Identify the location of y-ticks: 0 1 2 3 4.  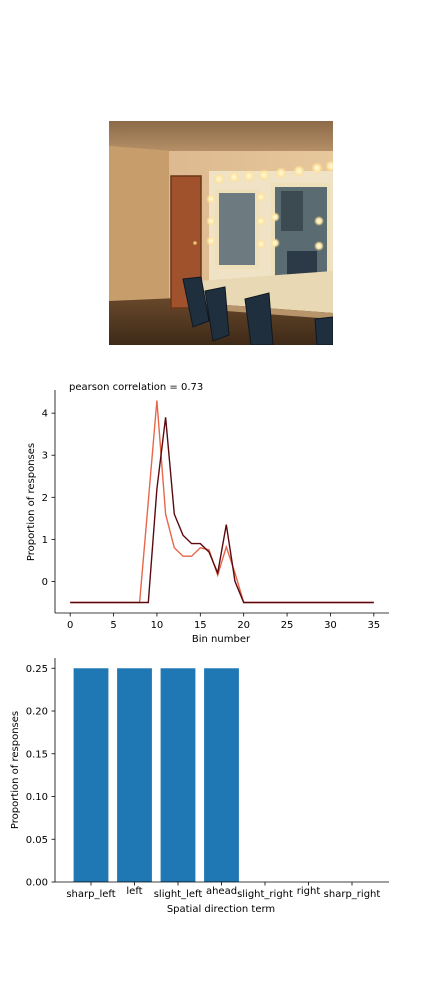
(48, 498).